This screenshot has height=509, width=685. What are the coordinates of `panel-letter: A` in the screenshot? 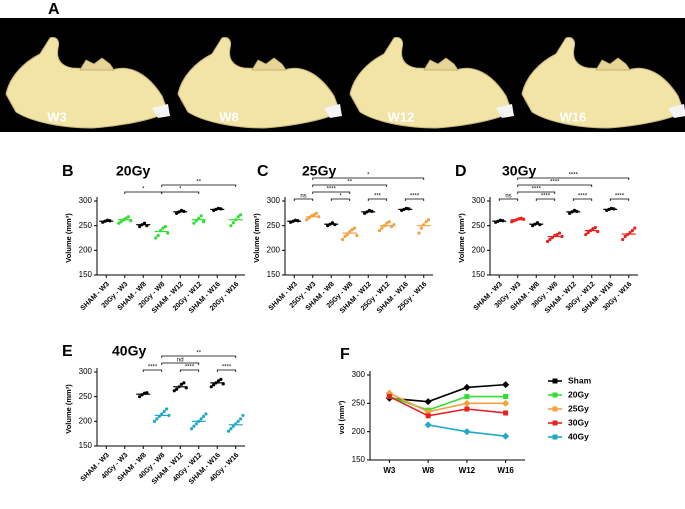 It's located at (54, 9).